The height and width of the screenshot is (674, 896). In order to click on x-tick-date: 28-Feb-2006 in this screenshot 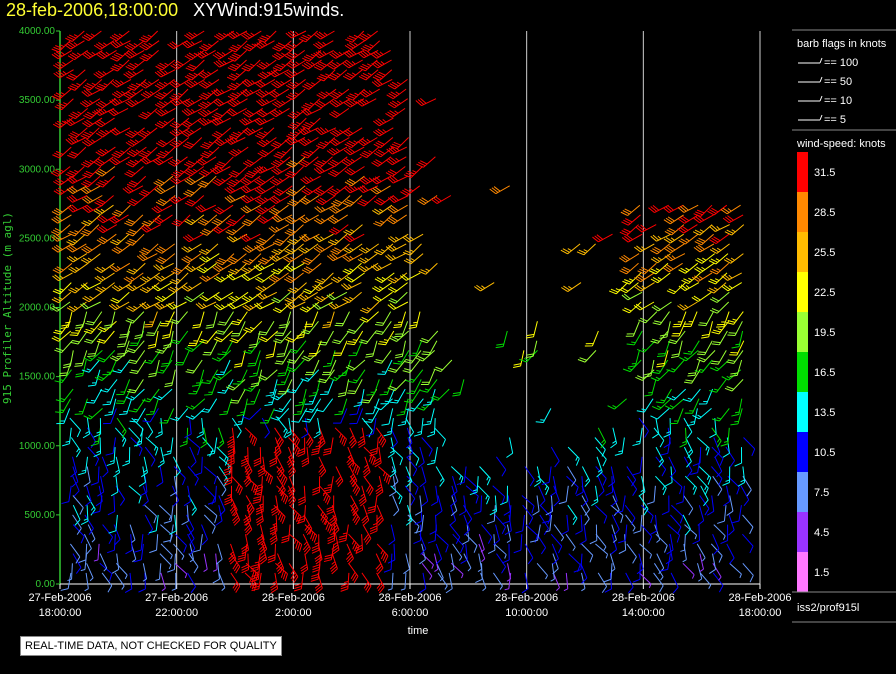, I will do `click(526, 598)`.